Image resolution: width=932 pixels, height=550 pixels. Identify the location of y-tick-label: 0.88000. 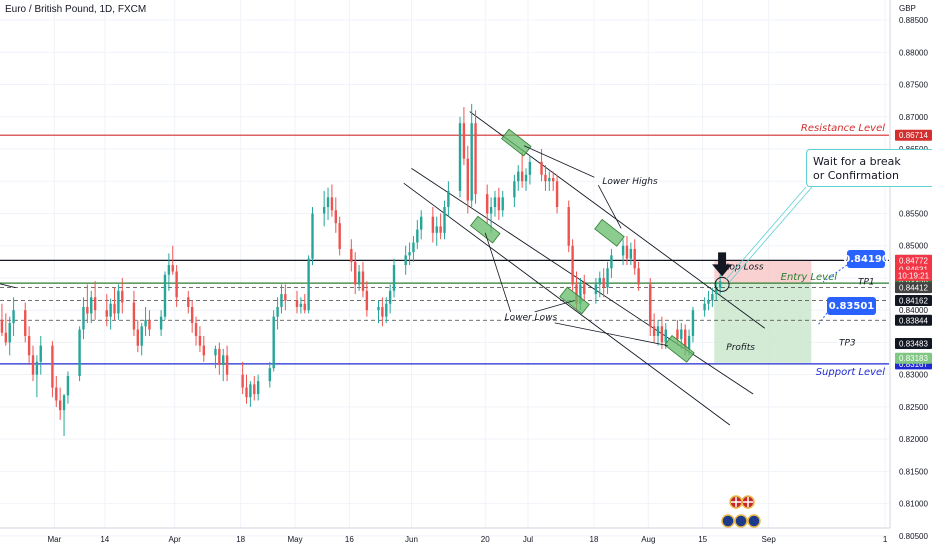
(913, 52).